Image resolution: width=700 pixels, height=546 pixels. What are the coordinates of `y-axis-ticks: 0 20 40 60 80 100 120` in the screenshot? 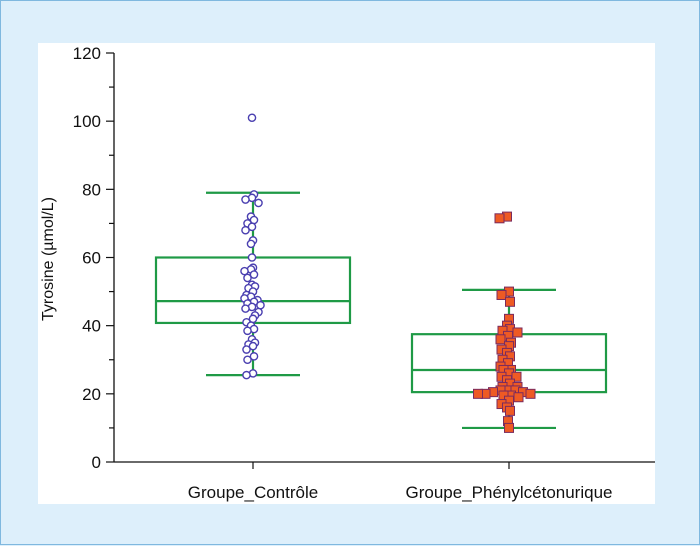 It's located at (93, 258).